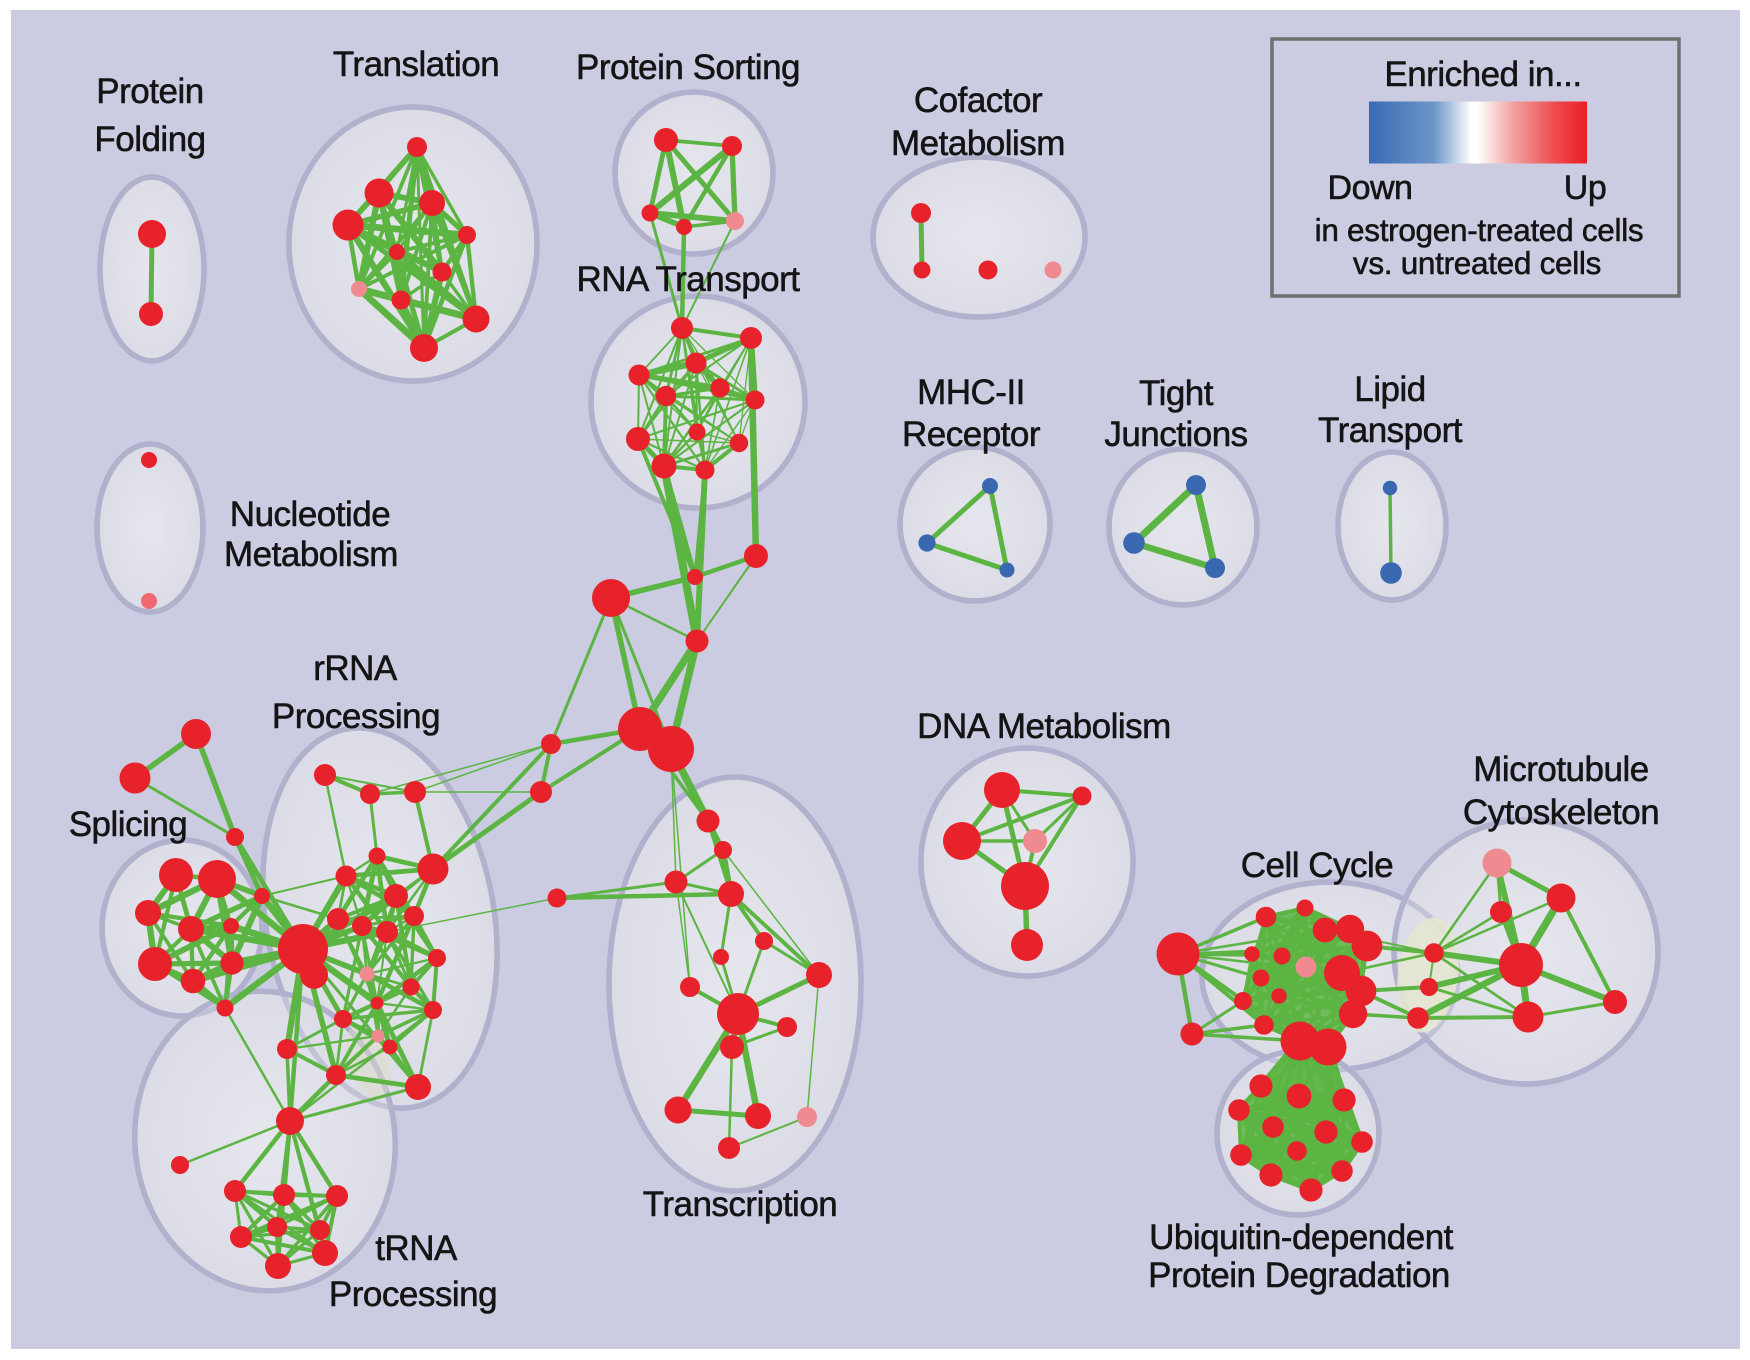  What do you see at coordinates (978, 100) in the screenshot?
I see `svg-text: Cofactor` at bounding box center [978, 100].